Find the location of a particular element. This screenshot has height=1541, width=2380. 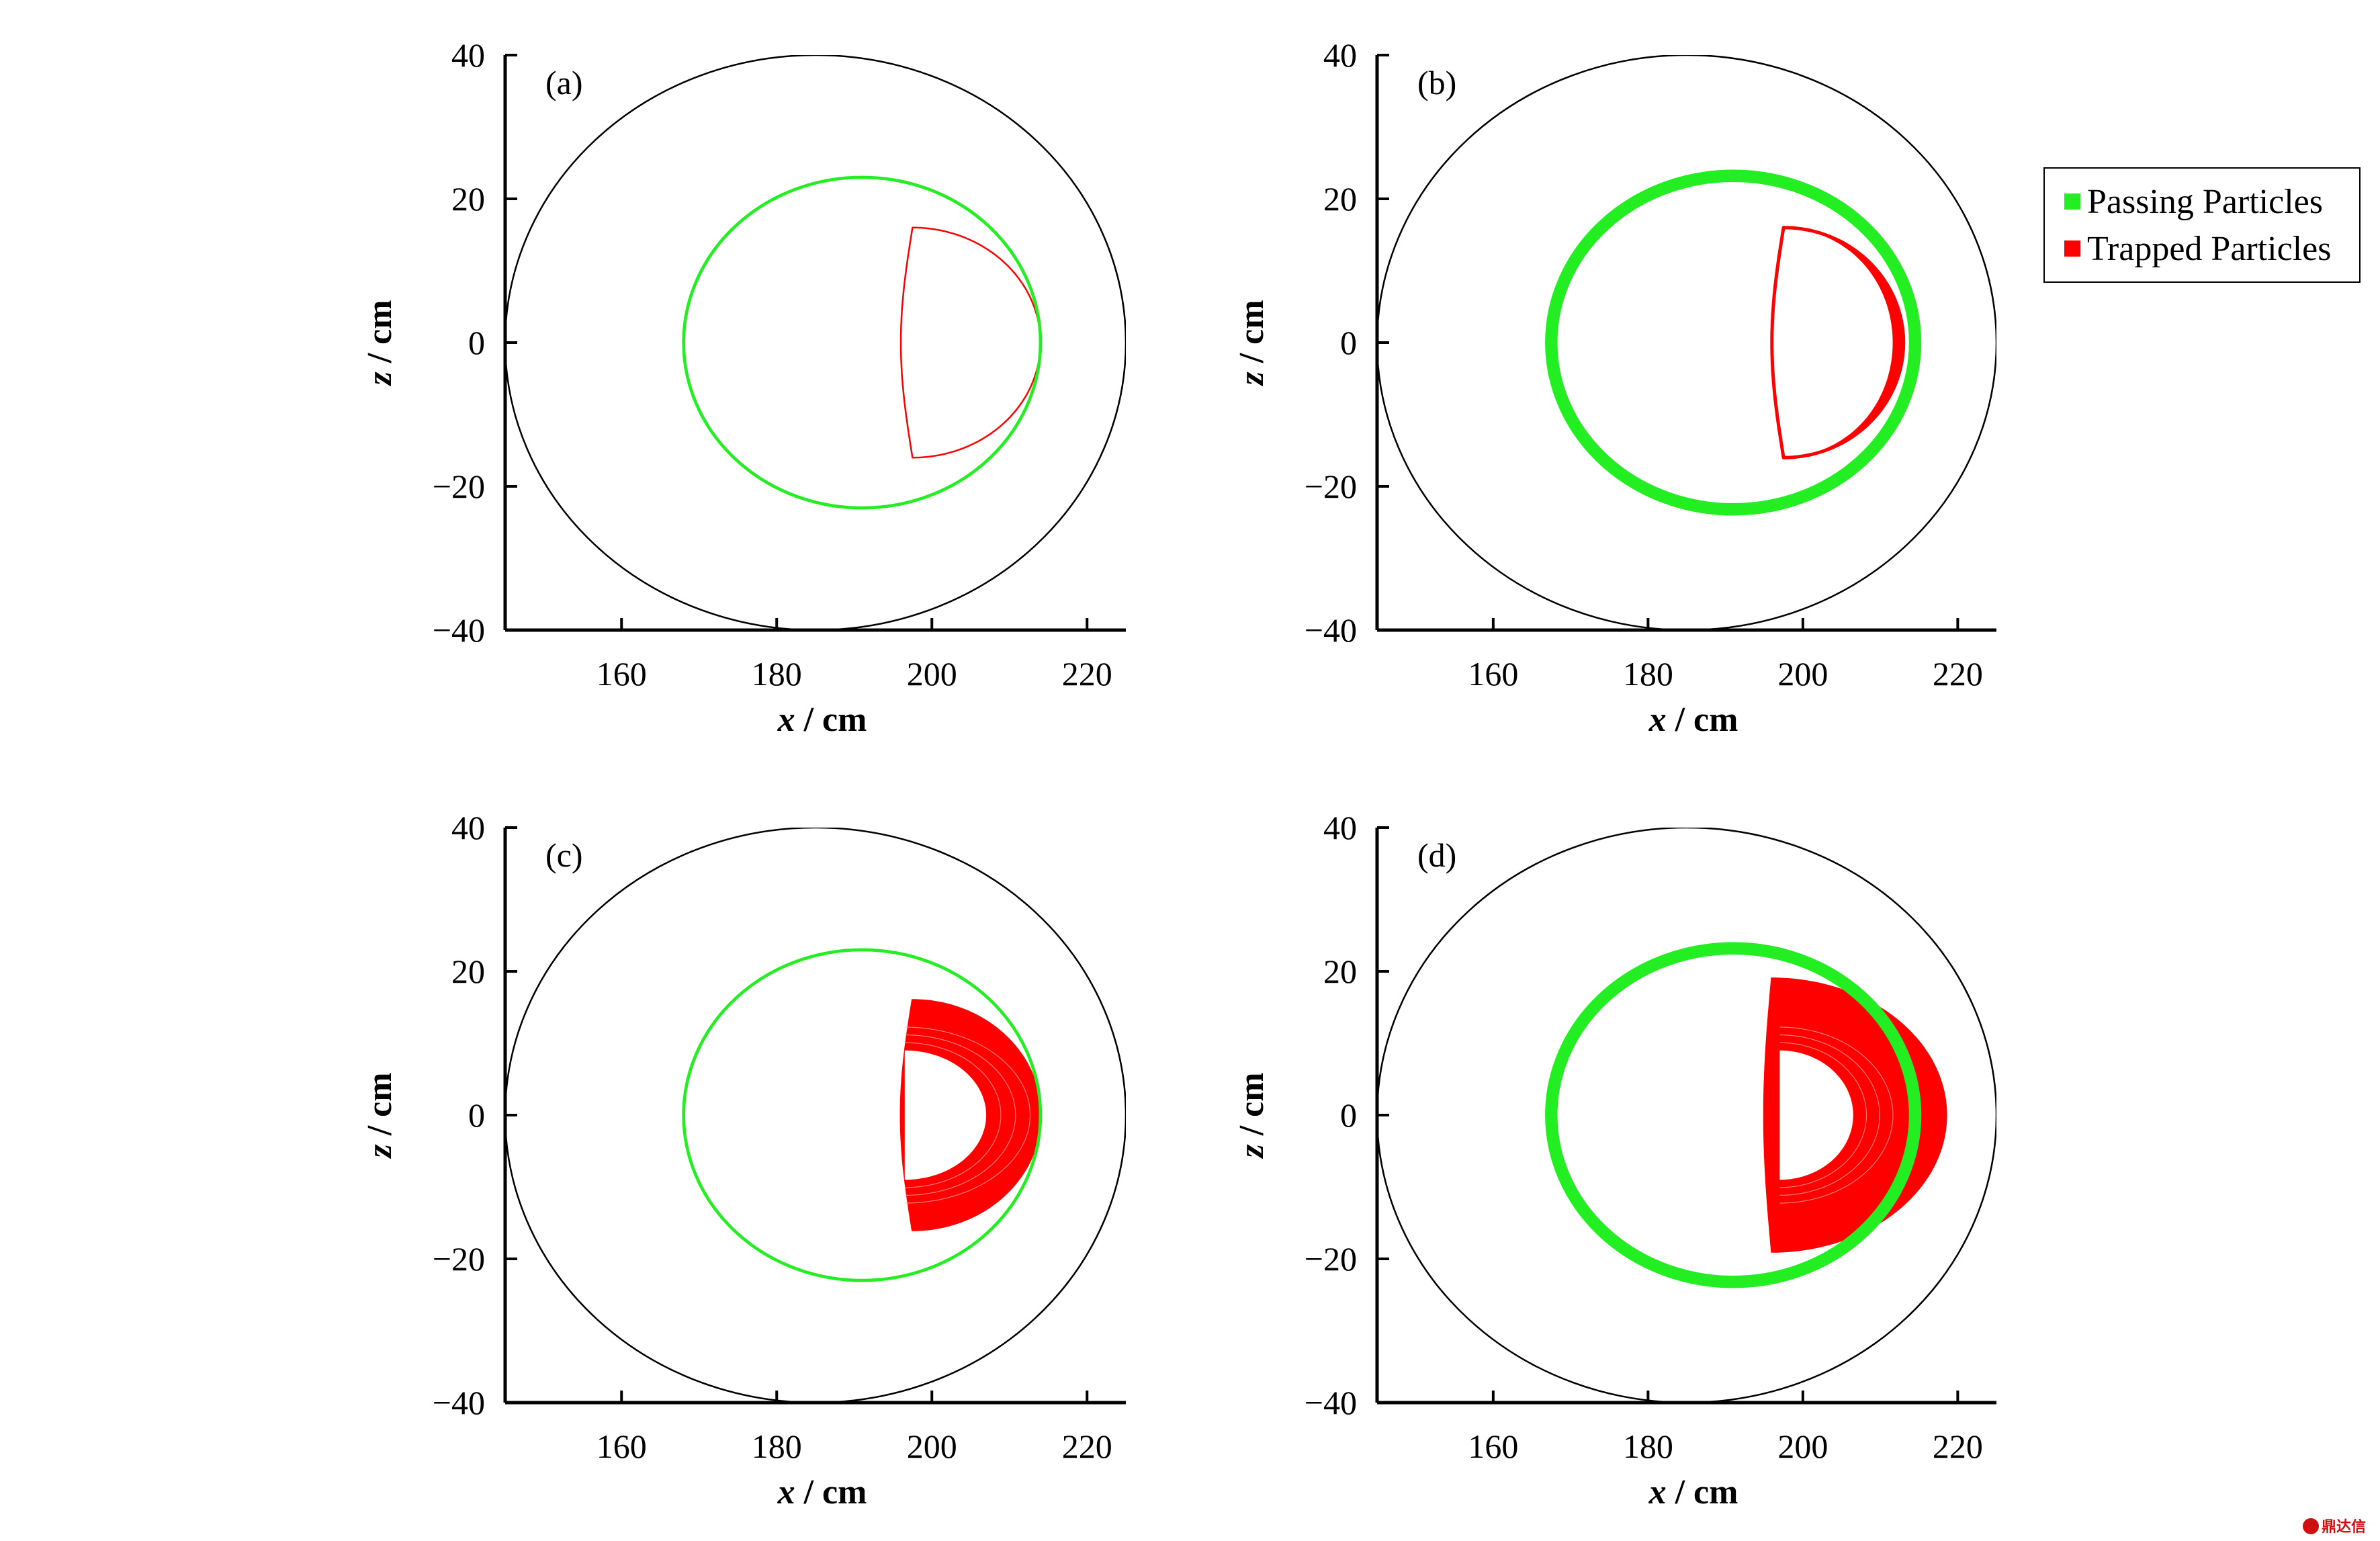

legend: Passing Particles Trapped Particles is located at coordinates (2202, 225).